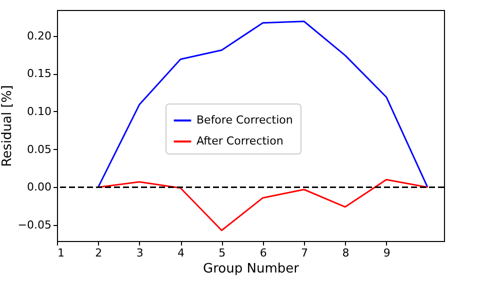 The height and width of the screenshot is (298, 483). Describe the element at coordinates (240, 141) in the screenshot. I see `legend-label: After Correction` at that location.